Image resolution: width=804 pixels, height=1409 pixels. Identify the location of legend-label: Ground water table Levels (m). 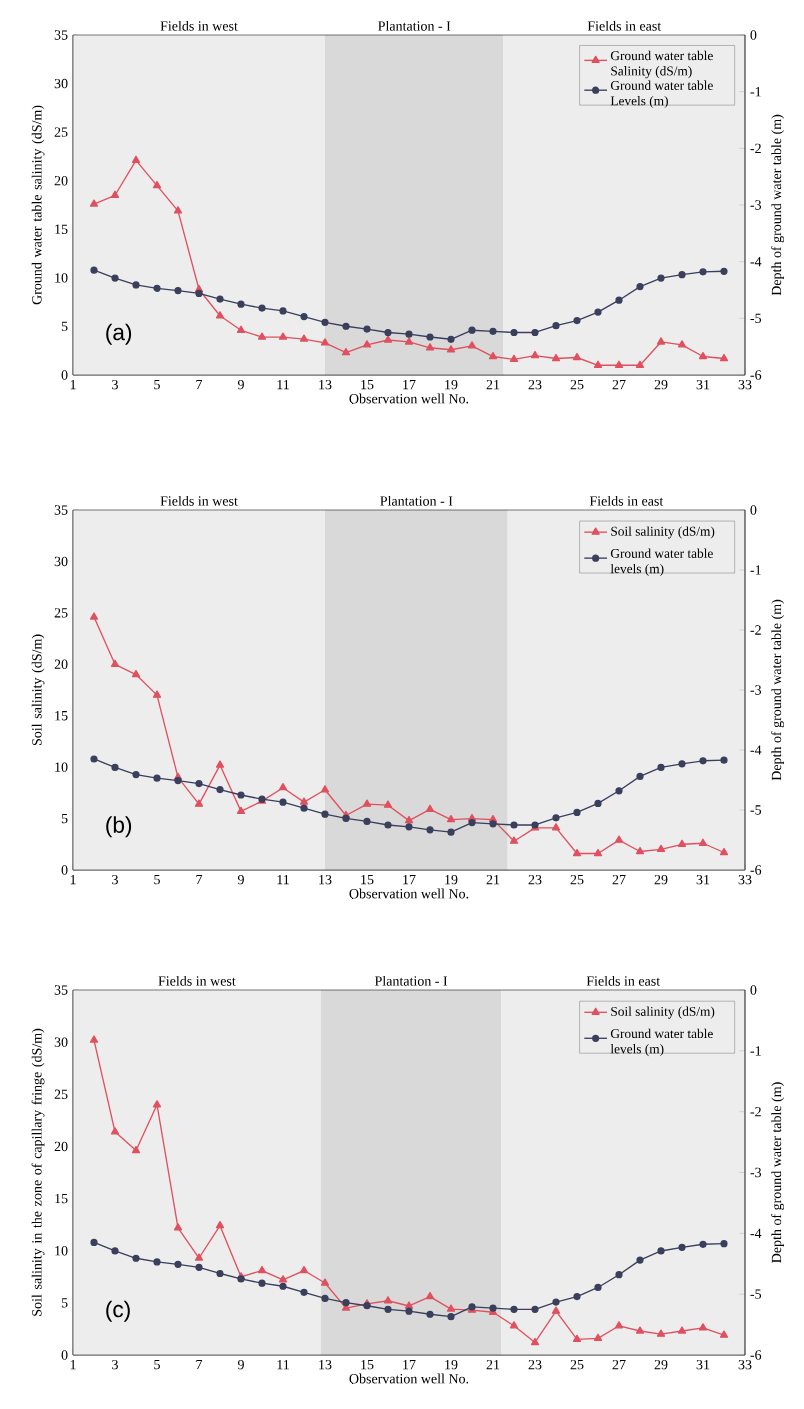
(661, 94).